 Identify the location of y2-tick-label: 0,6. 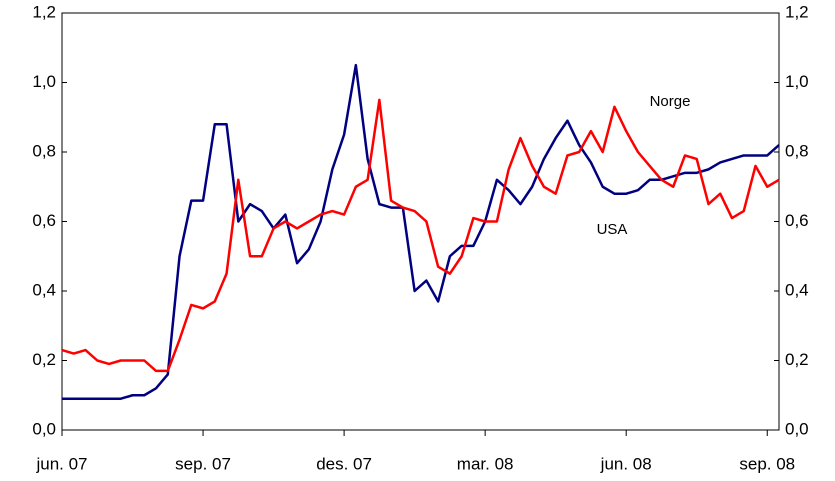
(797, 220).